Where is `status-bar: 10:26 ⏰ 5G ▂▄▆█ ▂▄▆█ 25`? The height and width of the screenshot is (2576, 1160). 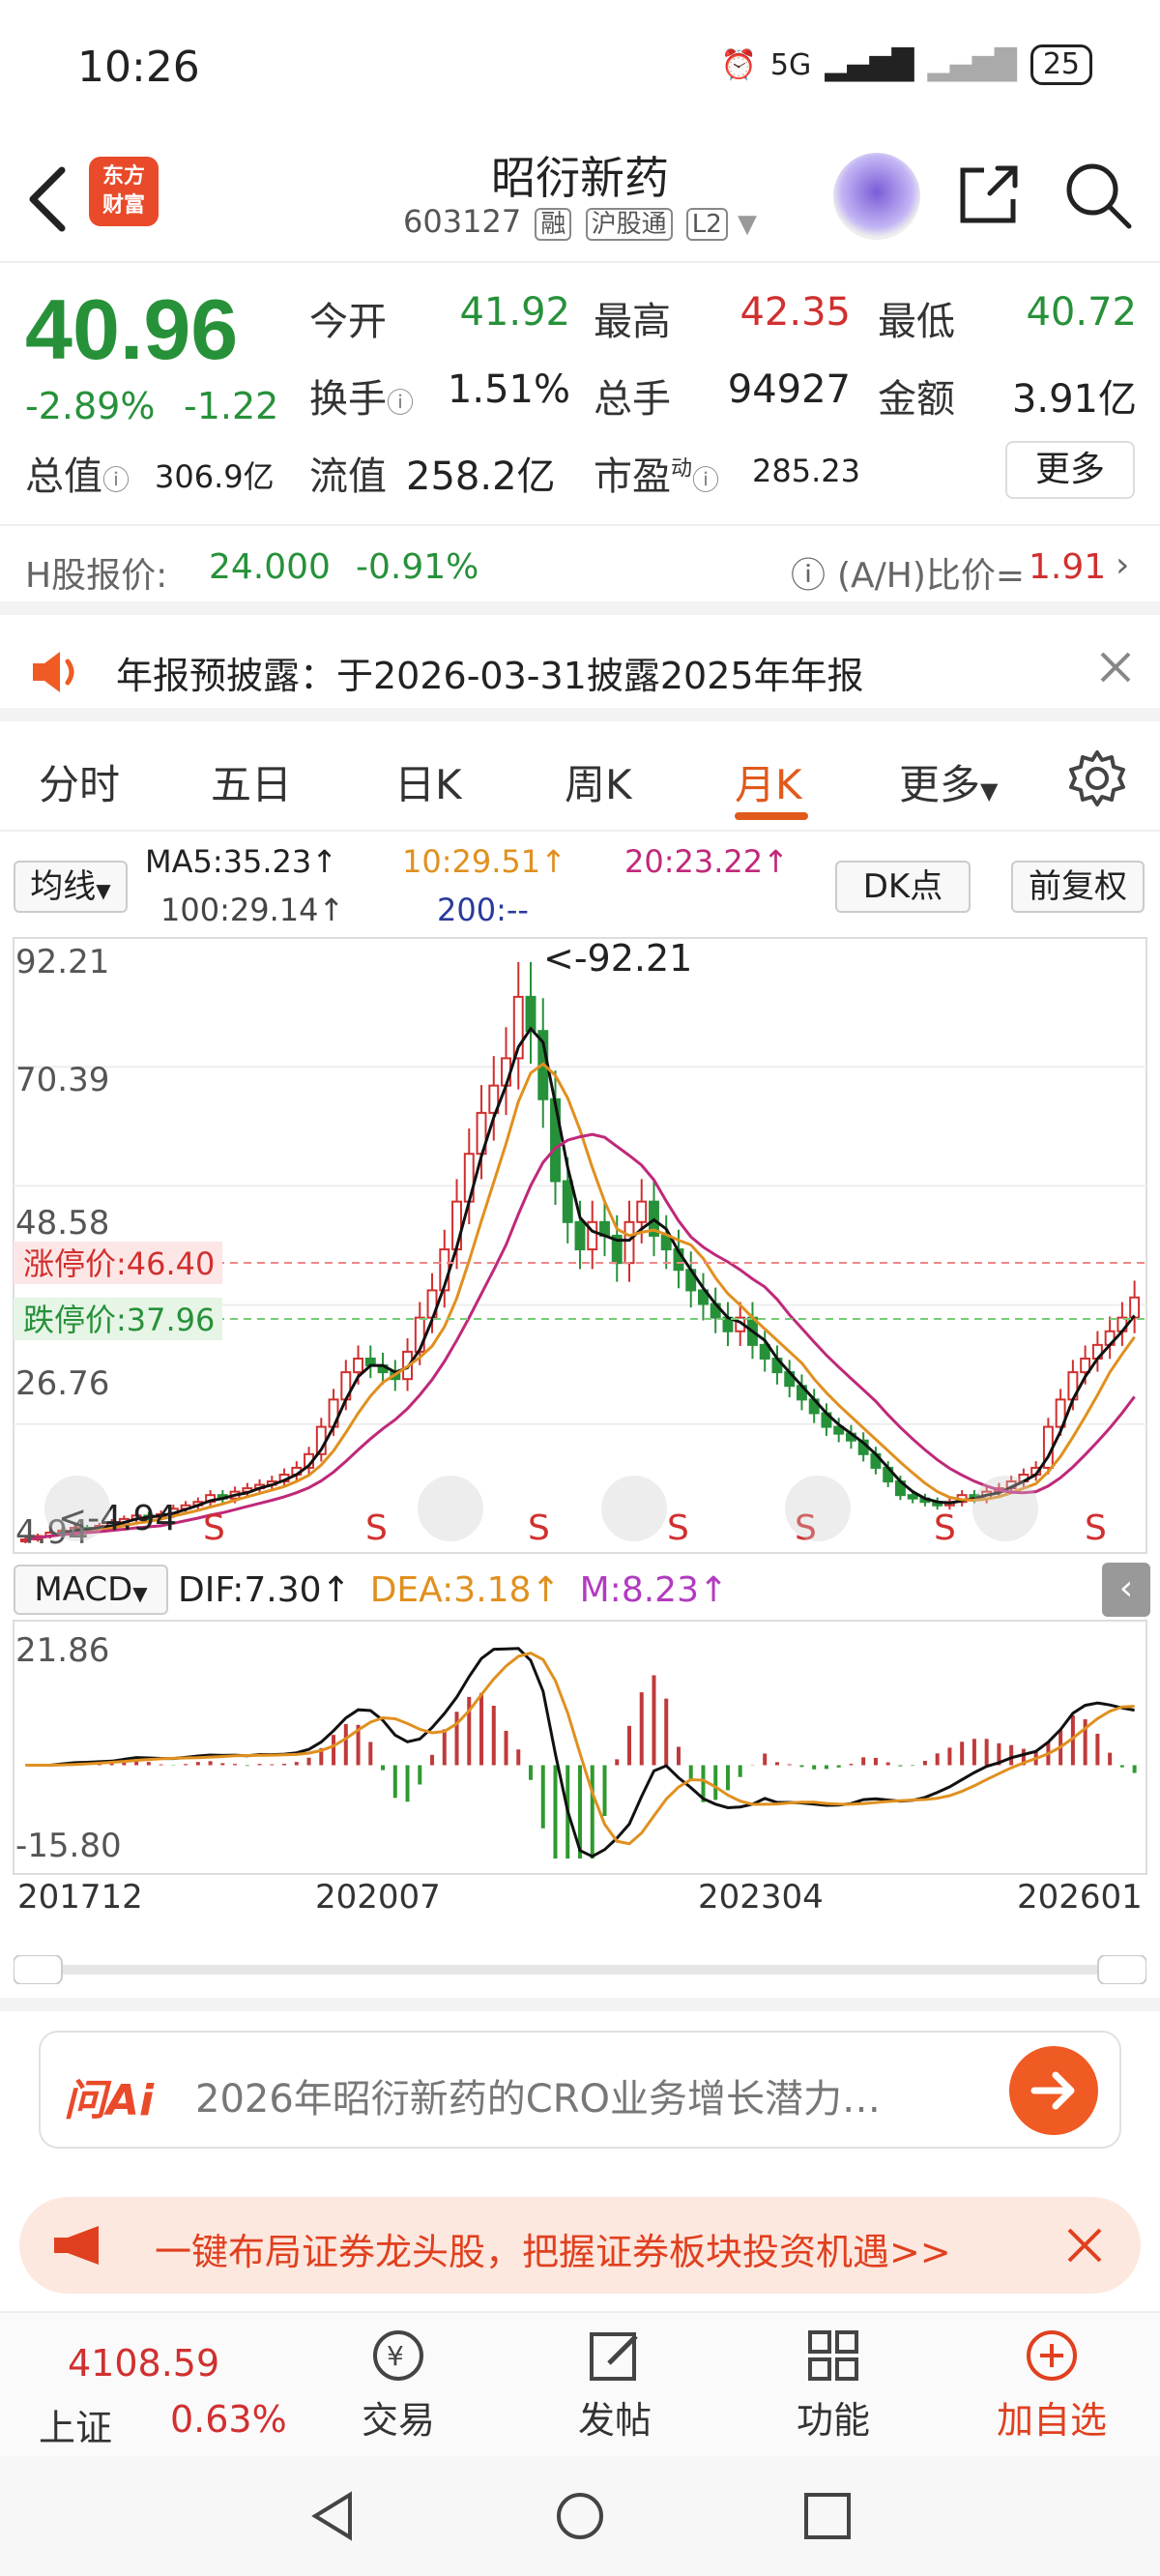 status-bar: 10:26 ⏰ 5G ▂▄▆█ ▂▄▆█ 25 is located at coordinates (580, 67).